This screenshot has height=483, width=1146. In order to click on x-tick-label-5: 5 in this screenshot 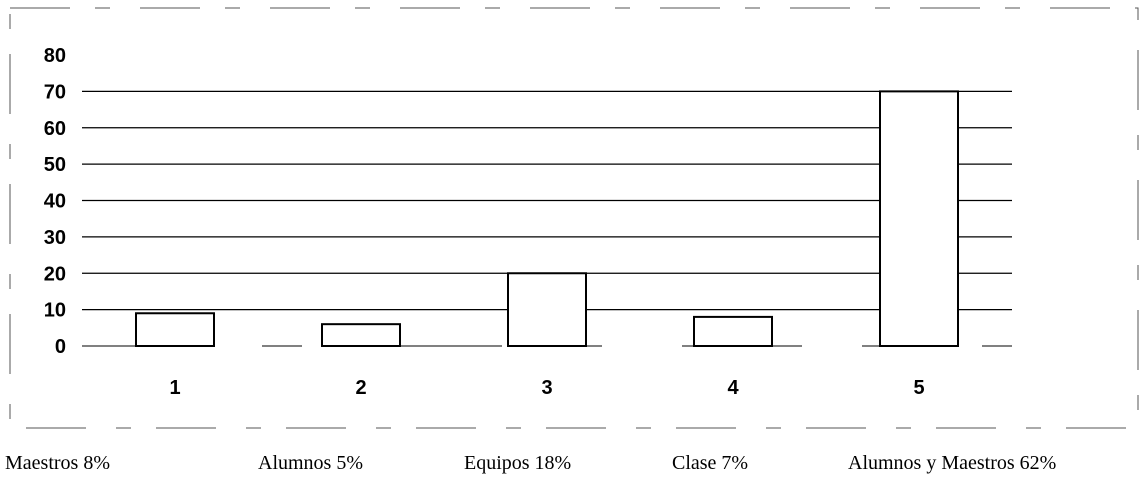, I will do `click(918, 388)`.